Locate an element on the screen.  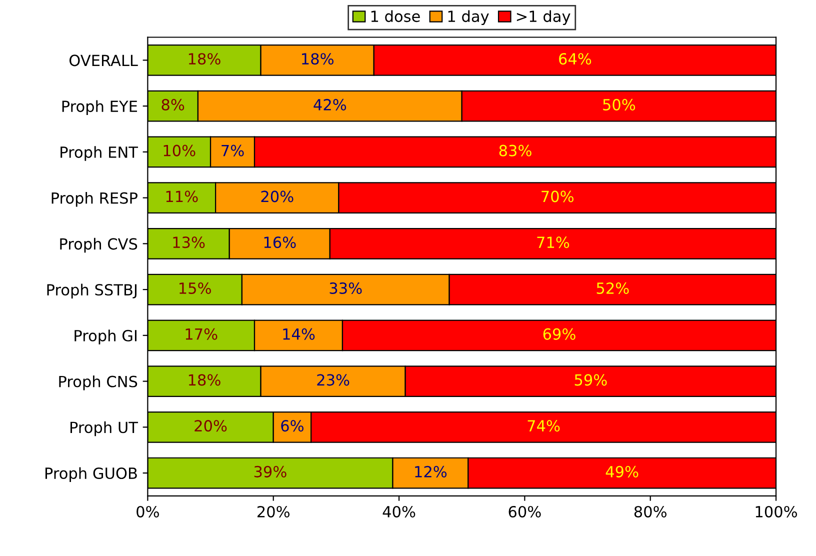
data-label: 12% is located at coordinates (431, 472).